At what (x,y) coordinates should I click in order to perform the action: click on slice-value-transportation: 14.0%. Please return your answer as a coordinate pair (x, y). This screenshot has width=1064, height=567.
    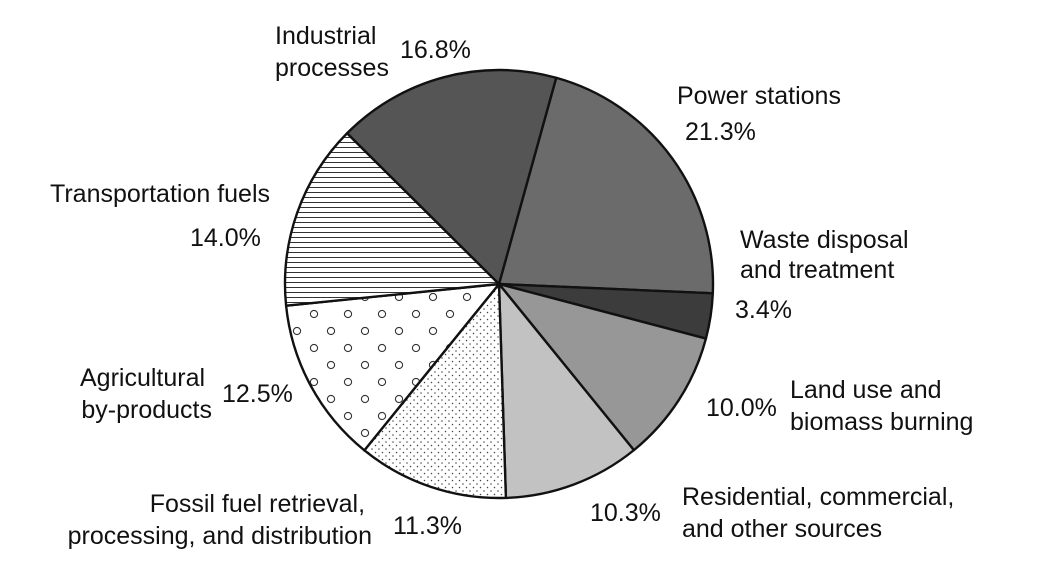
    Looking at the image, I should click on (225, 238).